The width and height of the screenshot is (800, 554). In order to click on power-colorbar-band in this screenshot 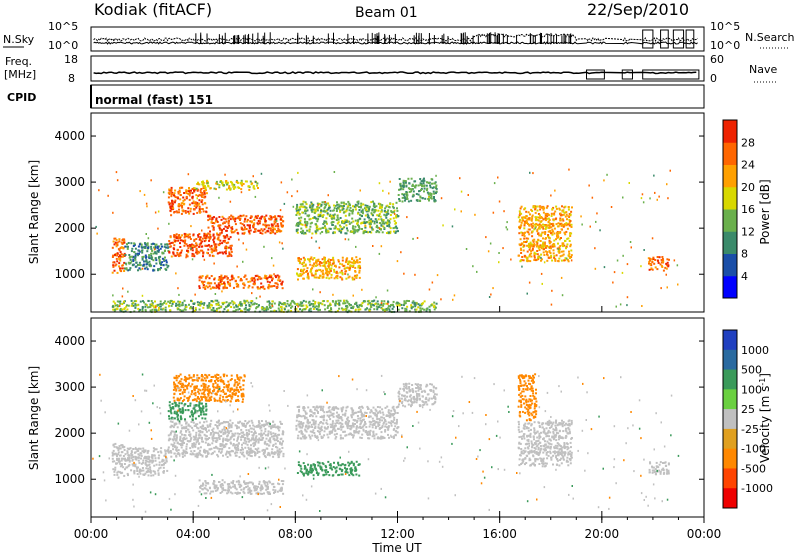, I will do `click(730, 220)`.